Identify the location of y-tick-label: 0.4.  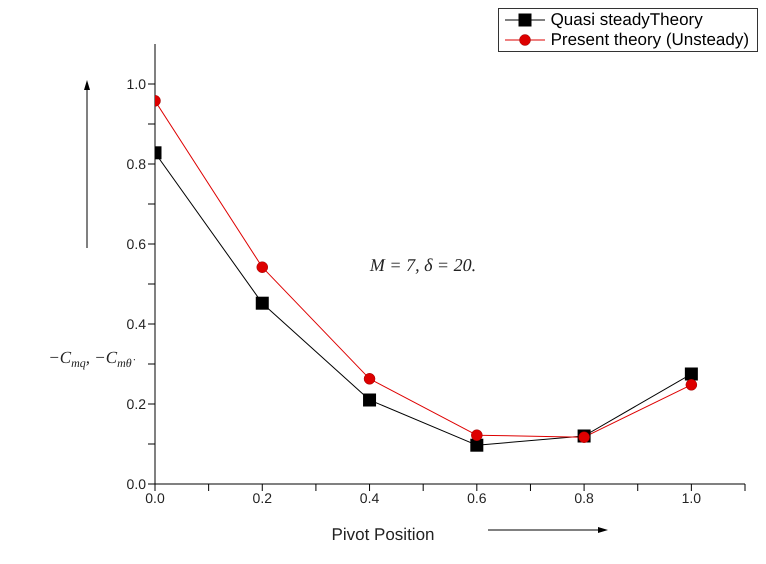
(136, 324).